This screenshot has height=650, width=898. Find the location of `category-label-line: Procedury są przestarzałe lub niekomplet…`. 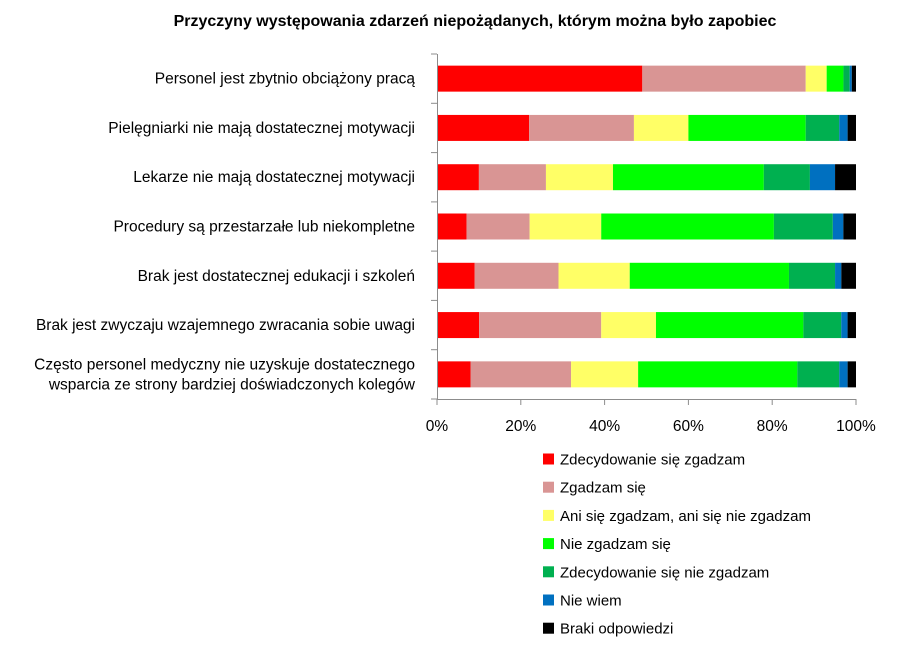

category-label-line: Procedury są przestarzałe lub niekomplet… is located at coordinates (264, 227).